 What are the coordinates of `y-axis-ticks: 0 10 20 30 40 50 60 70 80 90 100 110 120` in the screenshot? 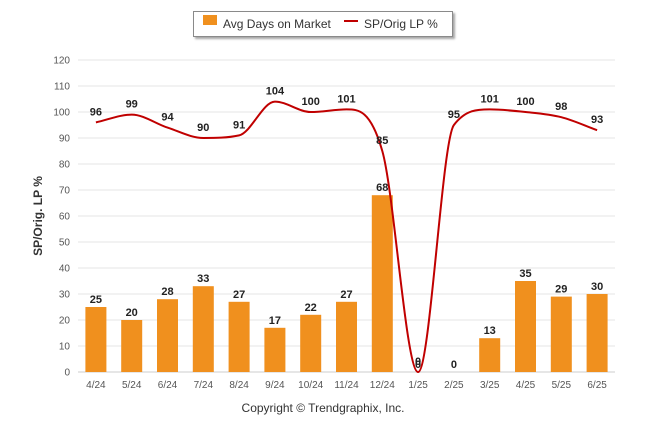 It's located at (61, 217).